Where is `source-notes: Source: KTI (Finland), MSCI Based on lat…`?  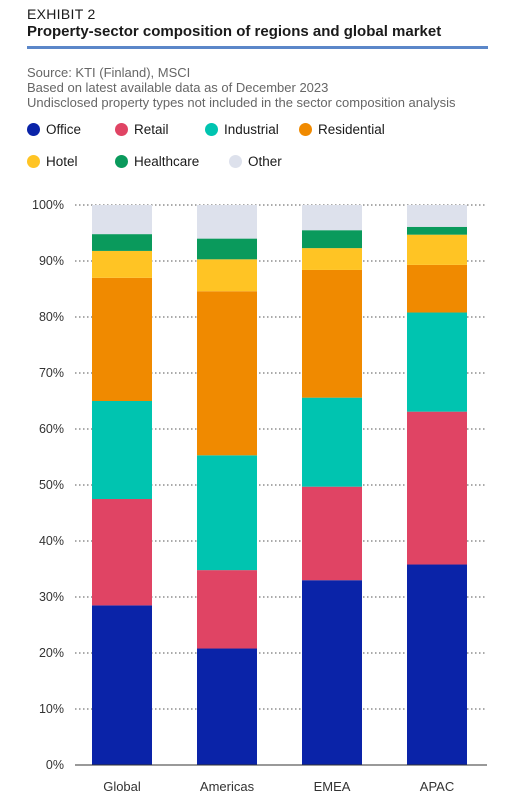 source-notes: Source: KTI (Finland), MSCI Based on lat… is located at coordinates (241, 87).